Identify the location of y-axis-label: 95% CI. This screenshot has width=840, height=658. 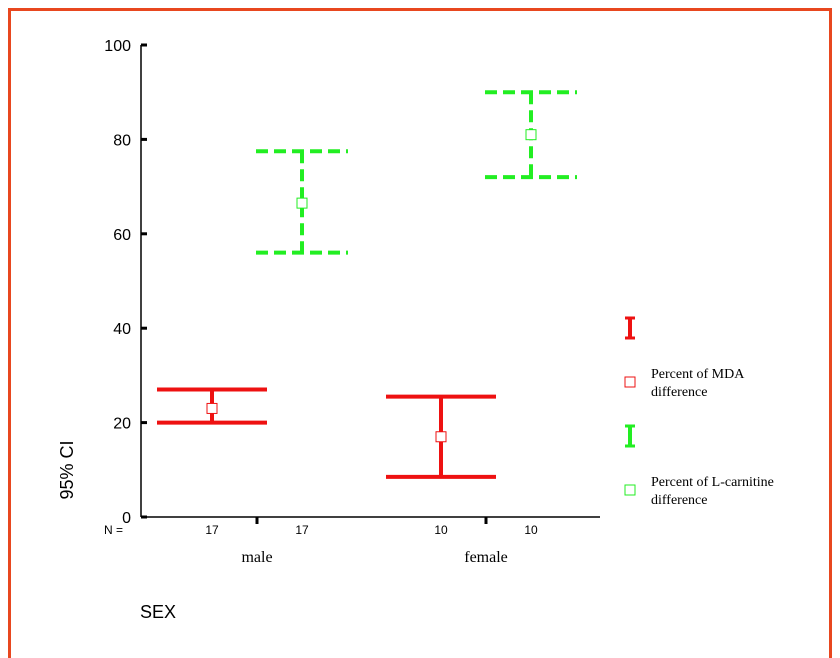
(67, 469).